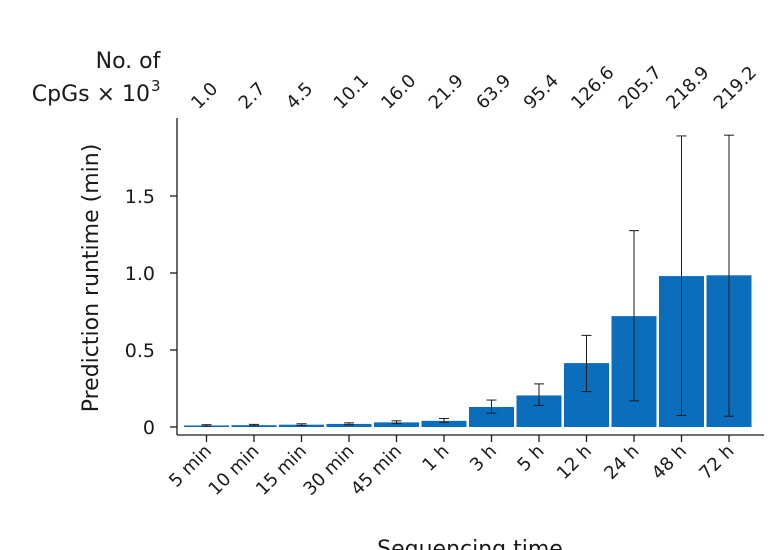 The height and width of the screenshot is (550, 774). Describe the element at coordinates (592, 87) in the screenshot. I see `top-axis-value-8: 126.6` at that location.